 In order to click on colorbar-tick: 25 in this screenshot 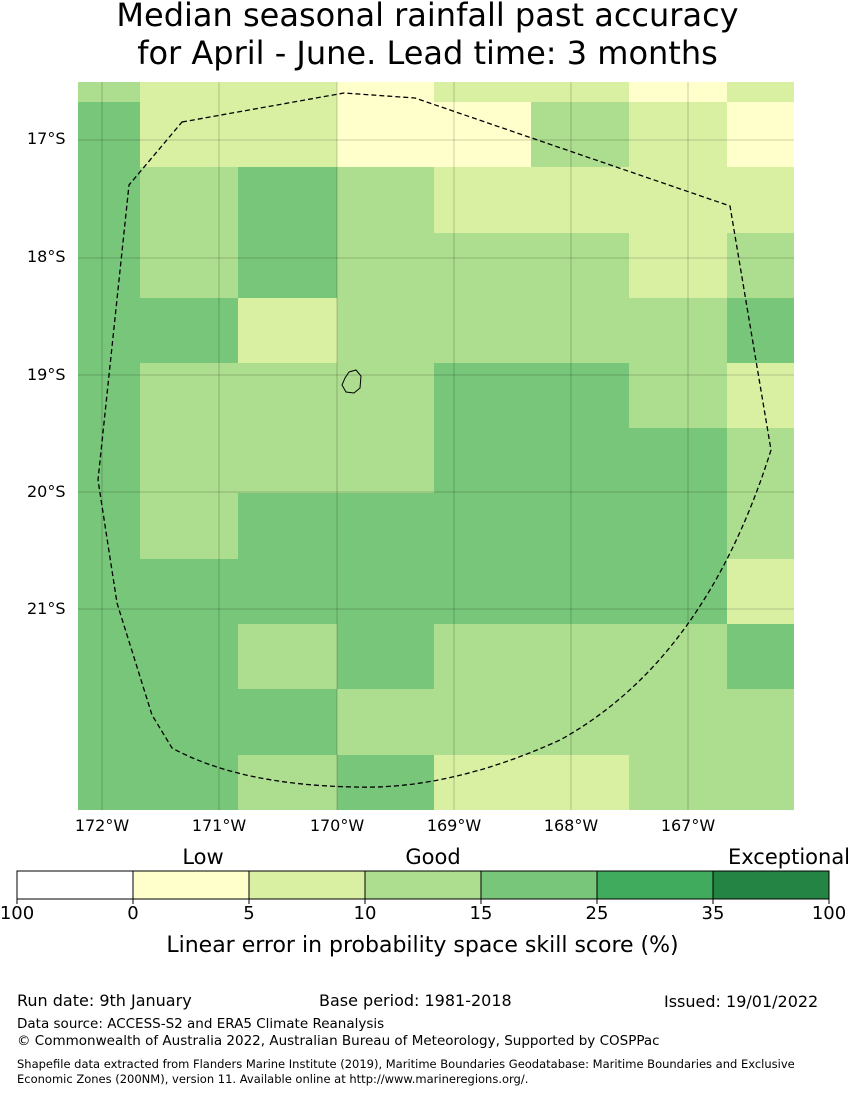, I will do `click(597, 913)`.